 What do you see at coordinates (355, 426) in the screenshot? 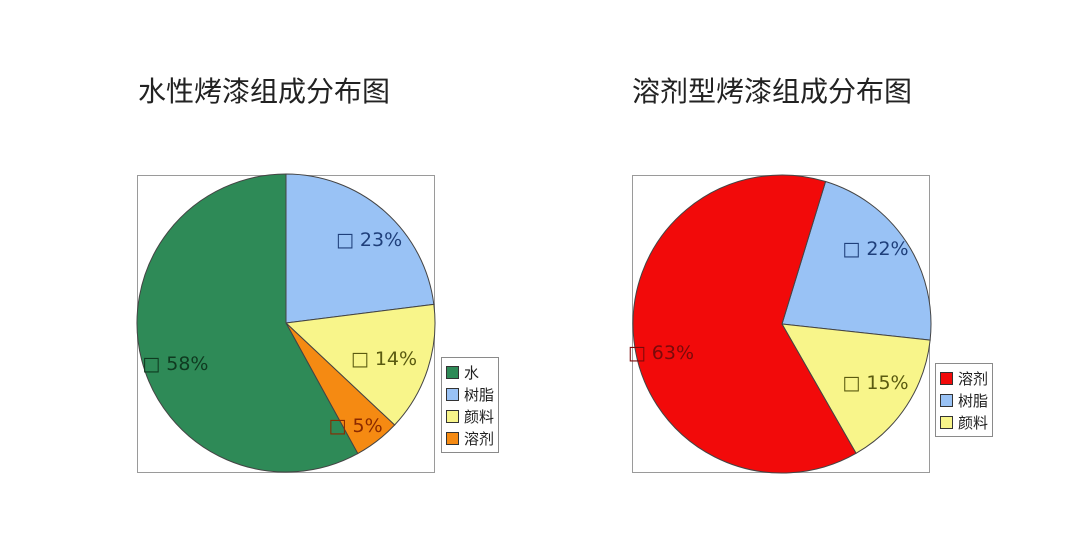
I see `data-label: □ 5%` at bounding box center [355, 426].